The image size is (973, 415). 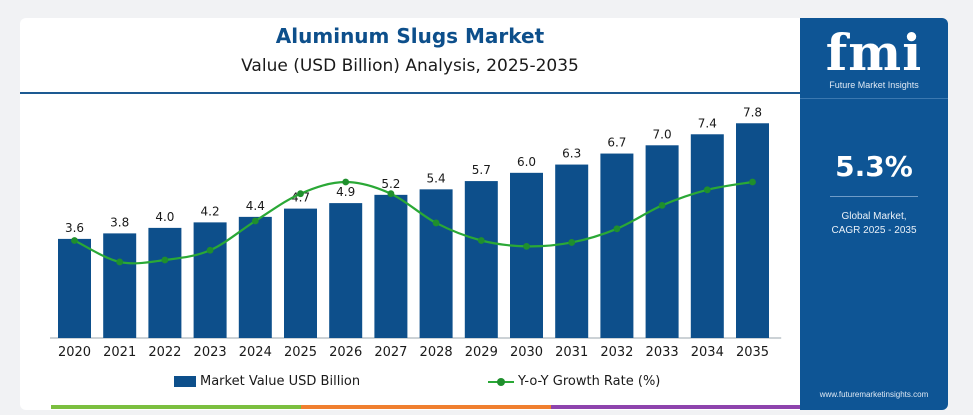 What do you see at coordinates (874, 394) in the screenshot?
I see `brand-url: www.futuremarketinsights.com` at bounding box center [874, 394].